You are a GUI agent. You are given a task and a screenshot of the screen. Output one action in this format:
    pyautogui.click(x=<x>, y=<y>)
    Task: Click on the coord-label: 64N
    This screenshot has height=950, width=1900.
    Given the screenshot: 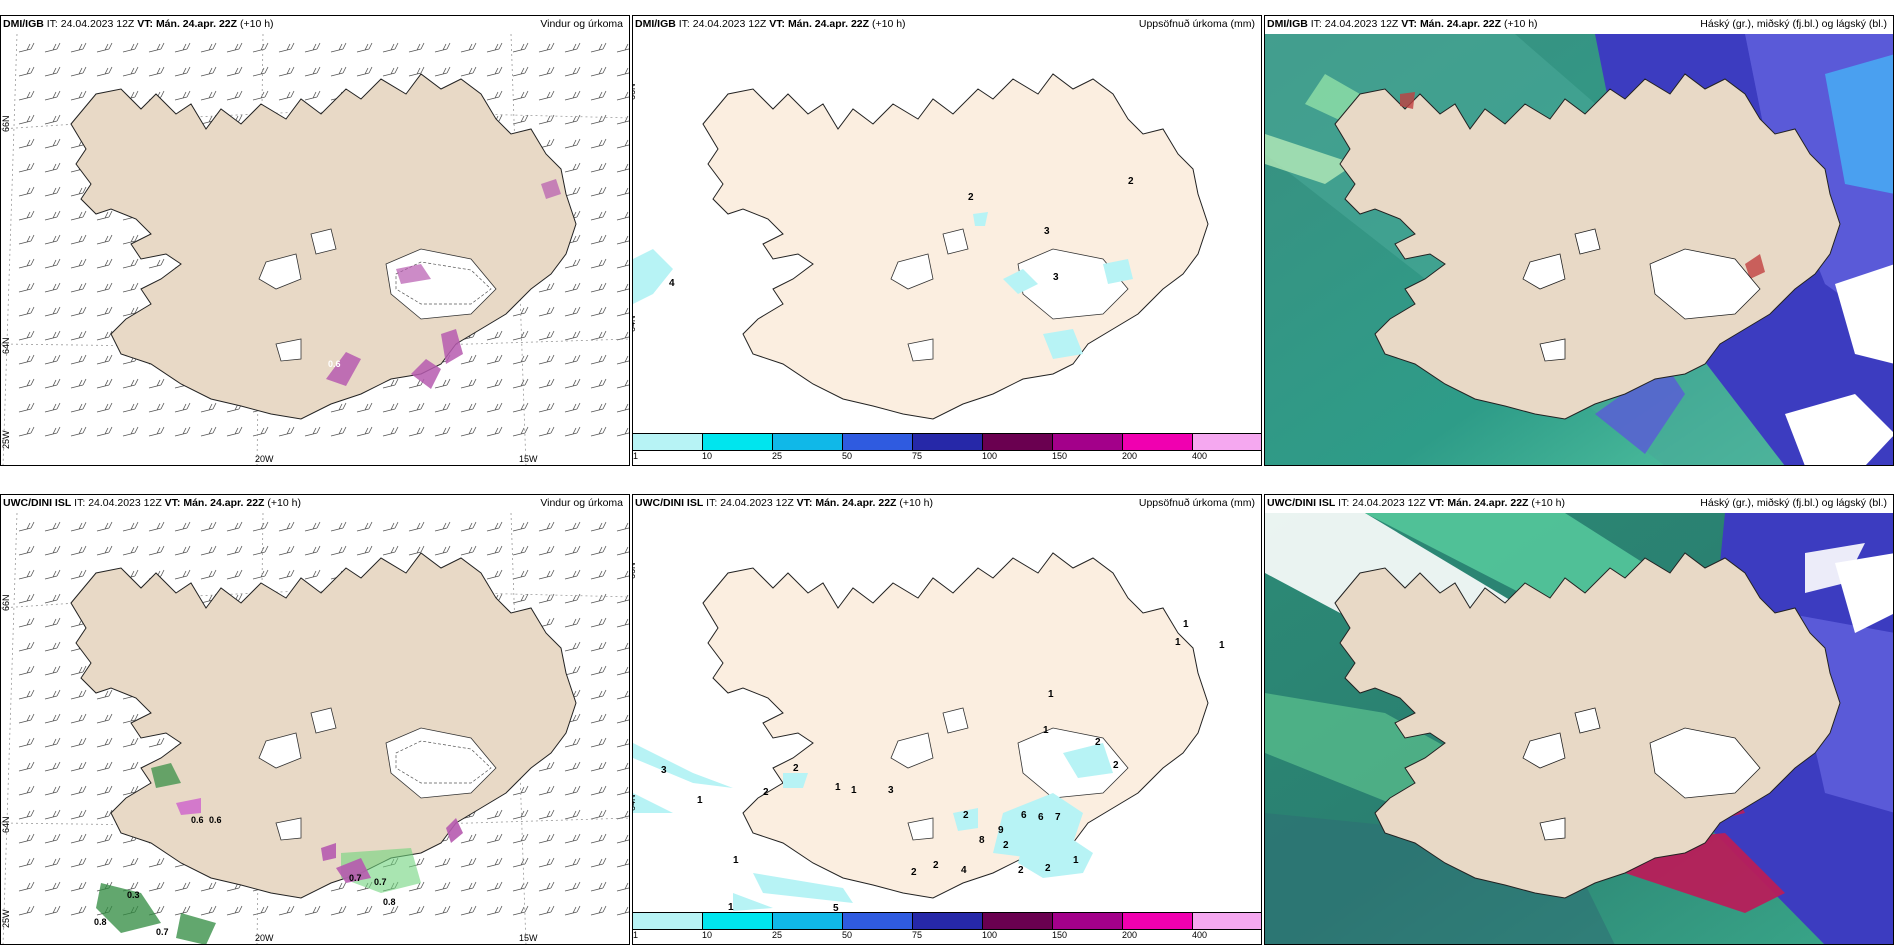 What is the action you would take?
    pyautogui.click(x=6, y=824)
    